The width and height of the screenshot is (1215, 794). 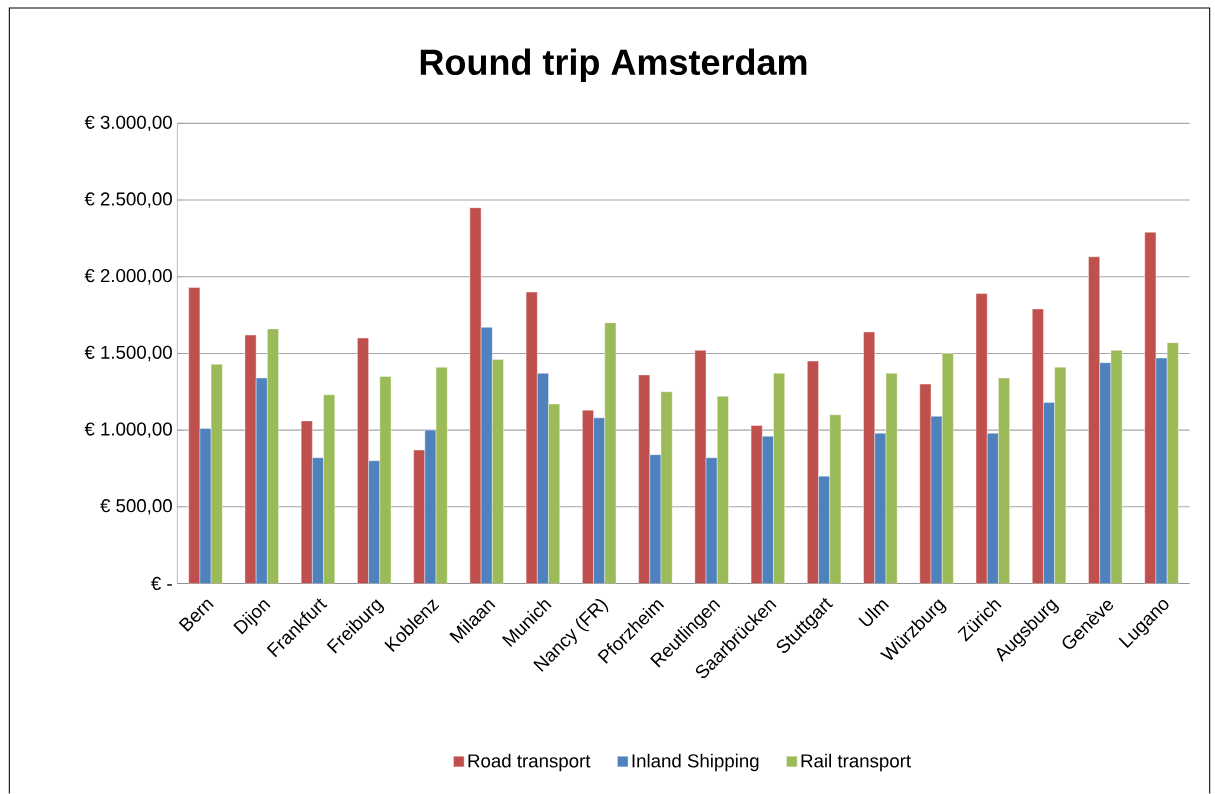 I want to click on y-tick-label: € 500,00, so click(x=136, y=507).